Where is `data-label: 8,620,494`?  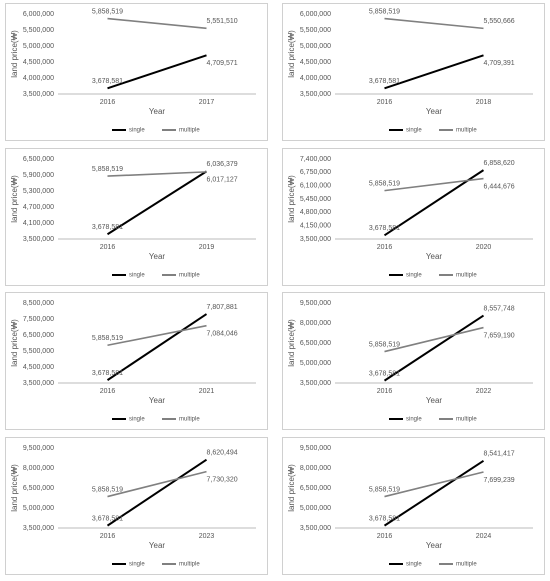
data-label: 8,620,494 is located at coordinates (222, 453).